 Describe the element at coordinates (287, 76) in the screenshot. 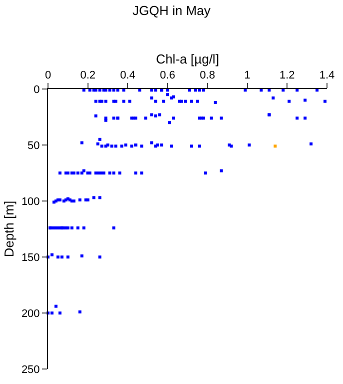

I see `x-tick-label: 1.2` at that location.